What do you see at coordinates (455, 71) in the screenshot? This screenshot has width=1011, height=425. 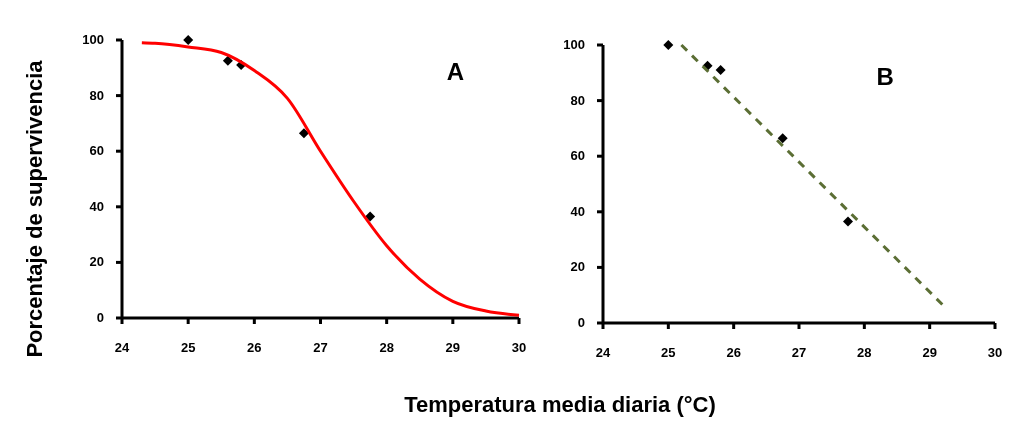 I see `annotation: A` at bounding box center [455, 71].